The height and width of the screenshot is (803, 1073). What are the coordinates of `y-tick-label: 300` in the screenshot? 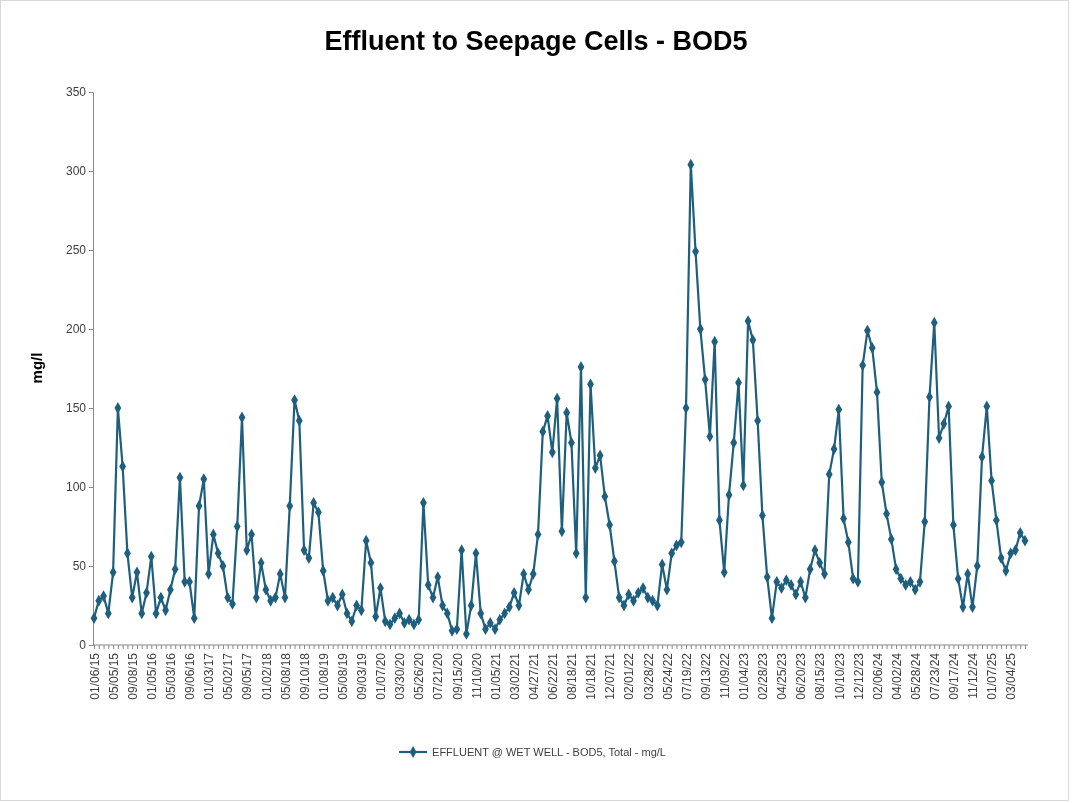 It's located at (76, 171).